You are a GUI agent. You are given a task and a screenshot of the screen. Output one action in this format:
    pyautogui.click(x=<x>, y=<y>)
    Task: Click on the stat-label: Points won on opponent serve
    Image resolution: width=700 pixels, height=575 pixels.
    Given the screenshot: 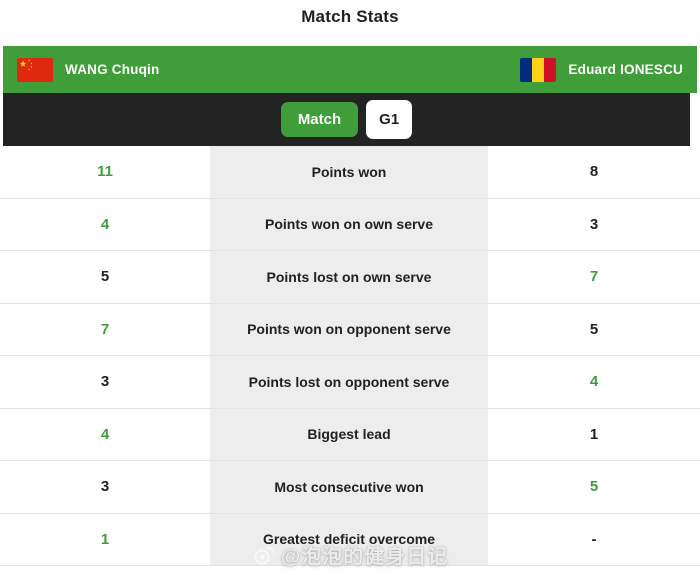 What is the action you would take?
    pyautogui.click(x=349, y=329)
    